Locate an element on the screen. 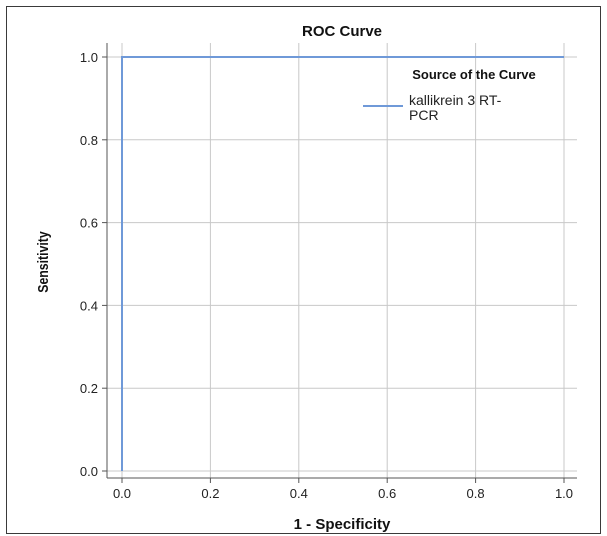 The width and height of the screenshot is (607, 536). y-tick-label: 0.0 is located at coordinates (89, 471).